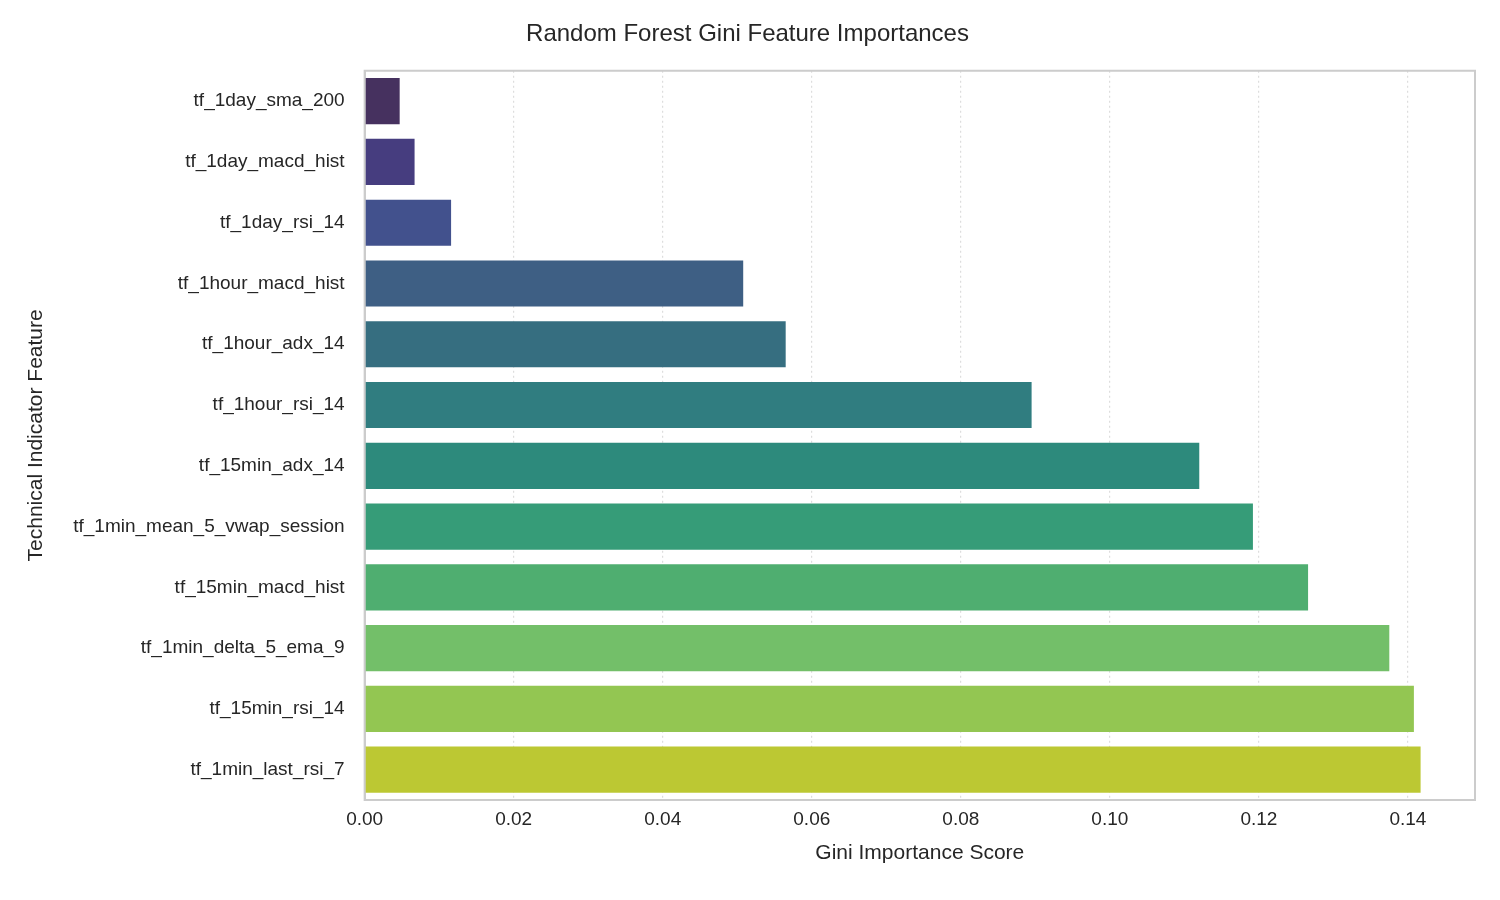  I want to click on x-tick-label: 0.14, so click(1408, 818).